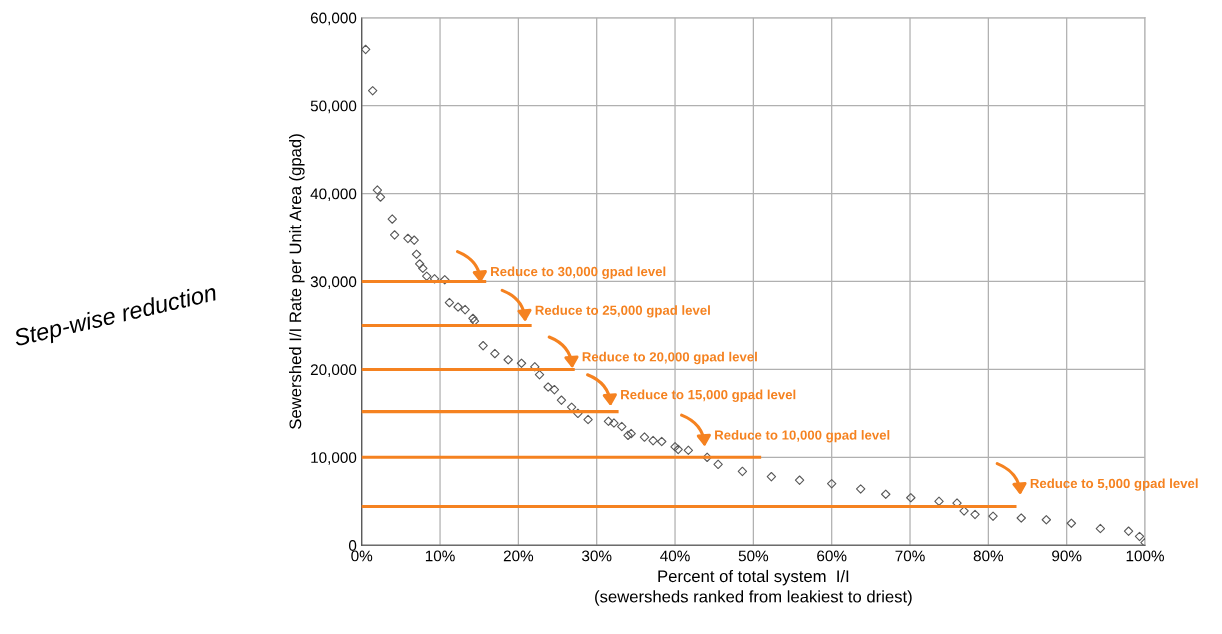  Describe the element at coordinates (675, 556) in the screenshot. I see `x-tick-label: 40%` at that location.